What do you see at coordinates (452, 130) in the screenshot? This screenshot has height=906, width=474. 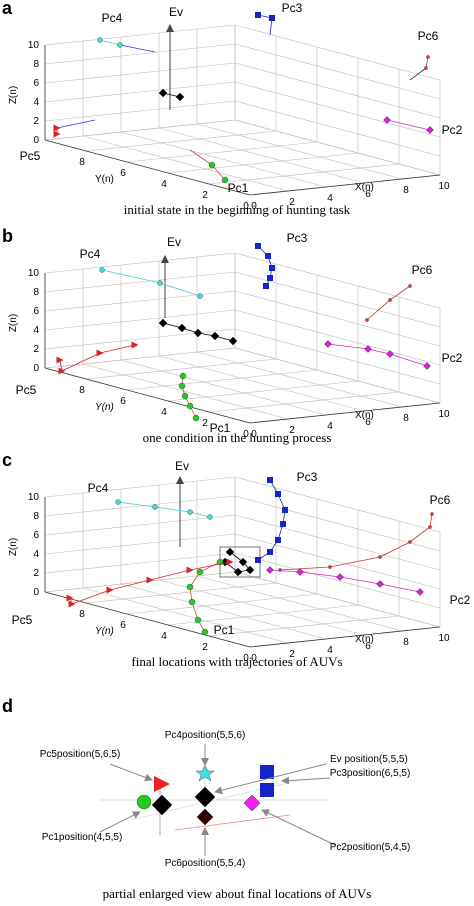 I see `point-label: Pc2` at bounding box center [452, 130].